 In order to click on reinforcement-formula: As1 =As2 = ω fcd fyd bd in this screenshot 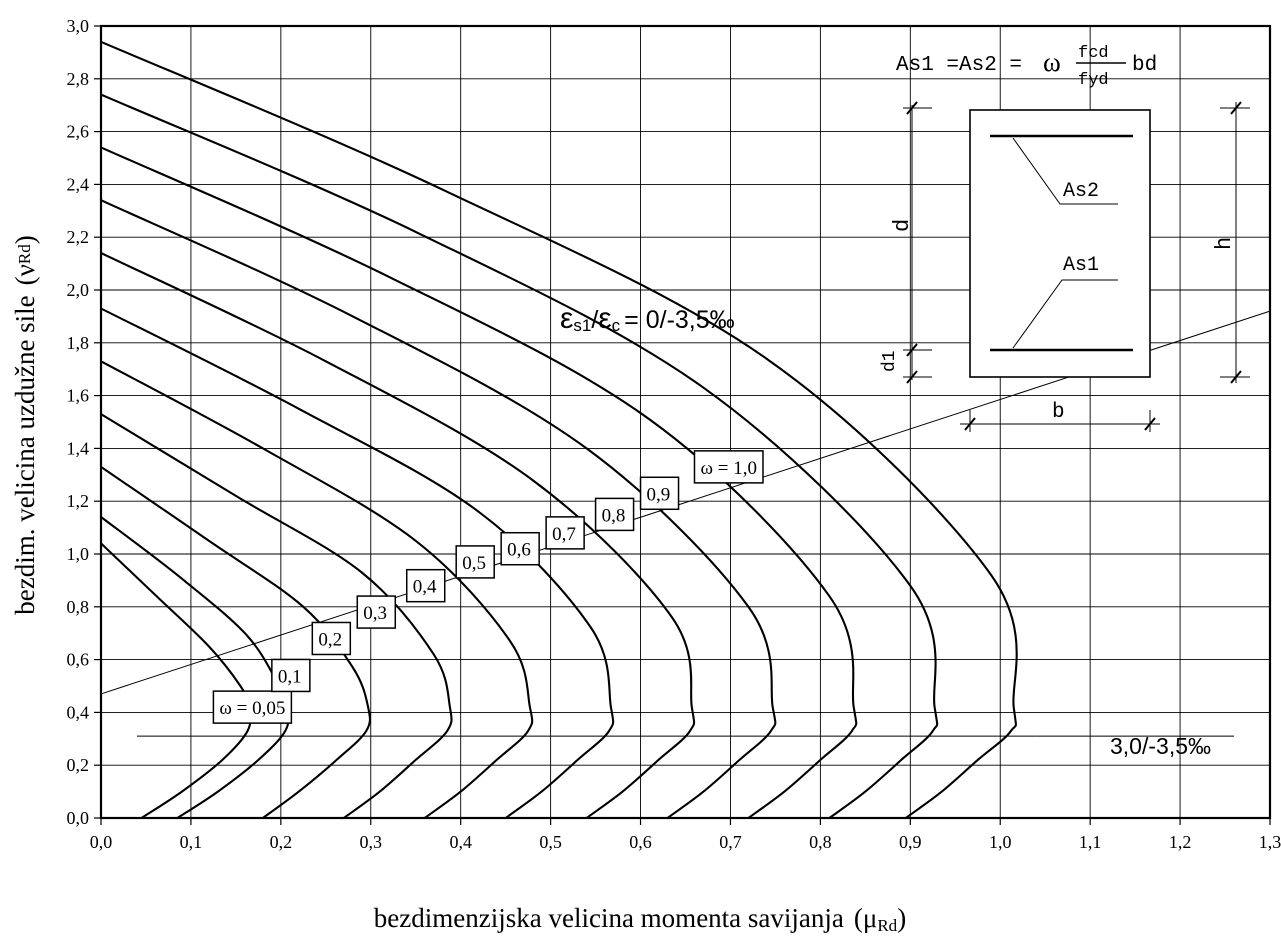, I will do `click(1026, 67)`.